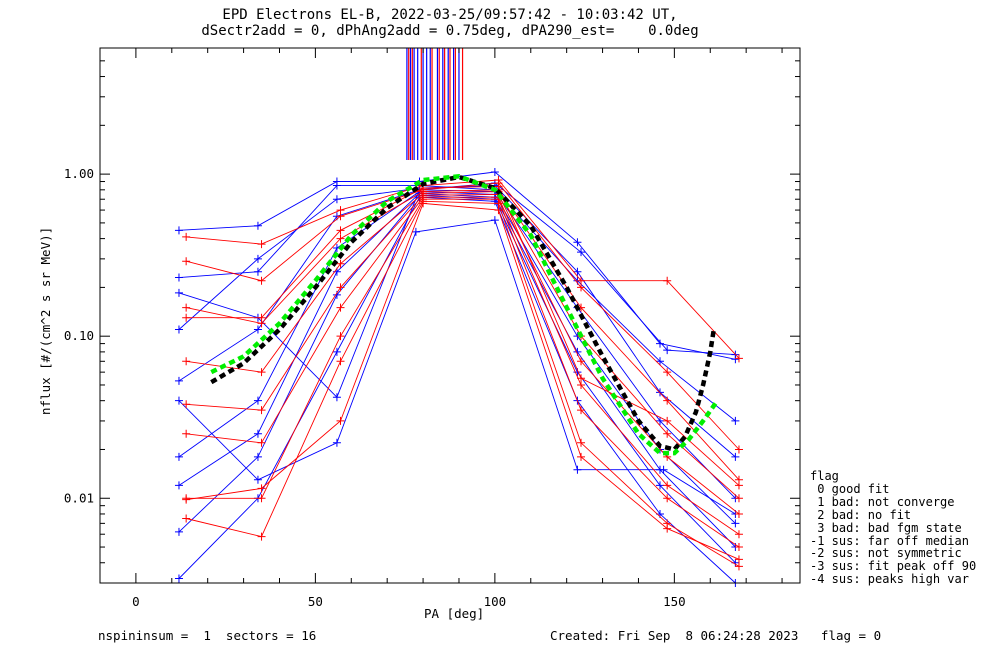 The image size is (1000, 650). I want to click on x-tick-label: 0, so click(136, 601).